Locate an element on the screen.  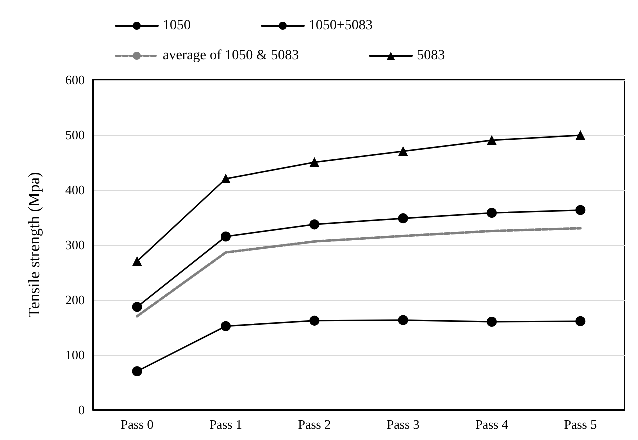
y-axis-title: Tensile strength (Mpa) is located at coordinates (35, 245).